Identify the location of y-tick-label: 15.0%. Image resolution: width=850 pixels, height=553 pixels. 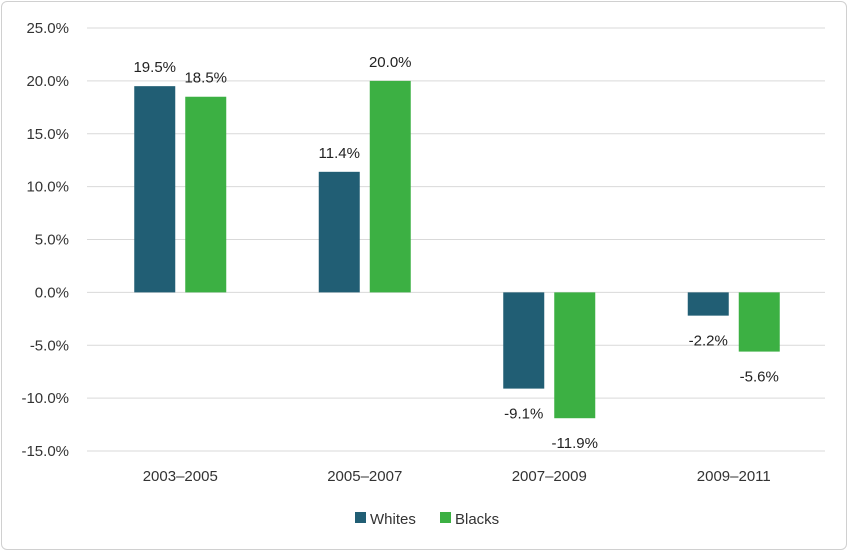
(47, 134).